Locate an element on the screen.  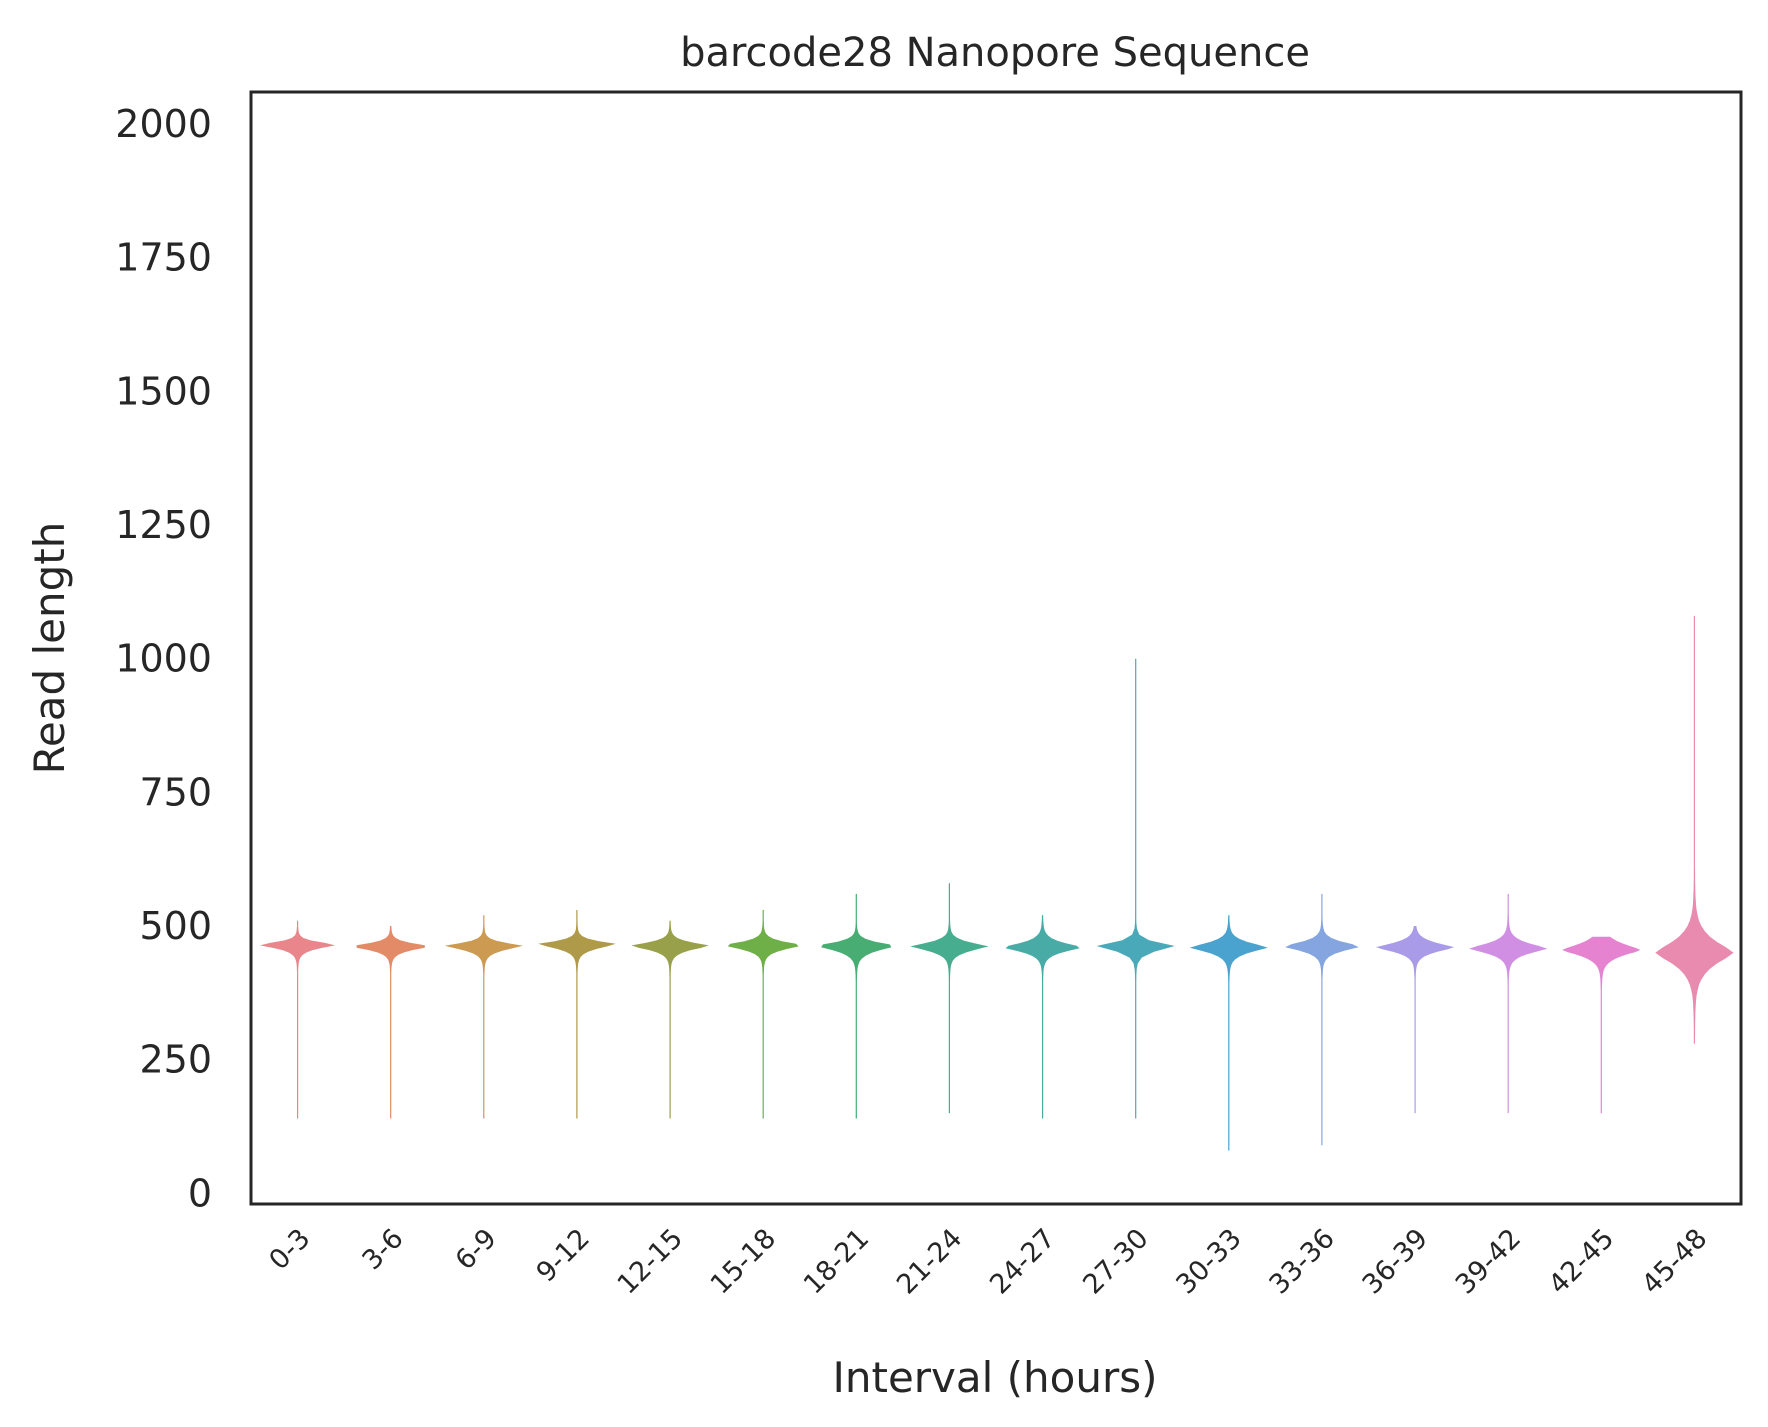
y-tick-label: 2000 is located at coordinates (163, 124).